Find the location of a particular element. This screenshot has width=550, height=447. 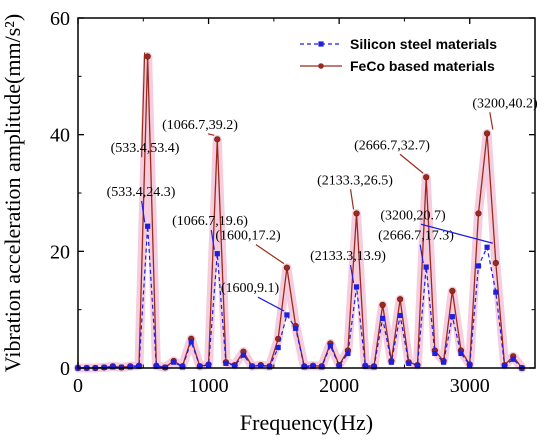

y-tick-label: 60 is located at coordinates (60, 19).